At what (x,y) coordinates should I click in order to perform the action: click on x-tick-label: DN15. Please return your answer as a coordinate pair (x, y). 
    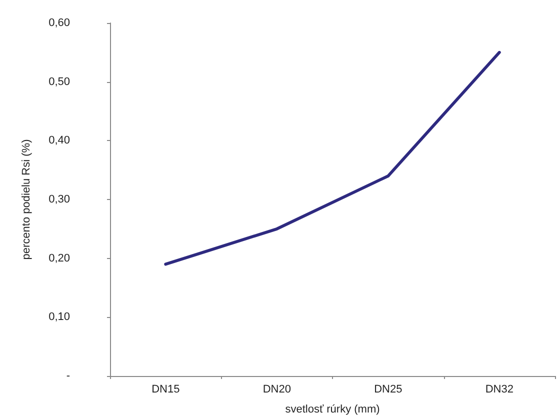
    Looking at the image, I should click on (166, 390).